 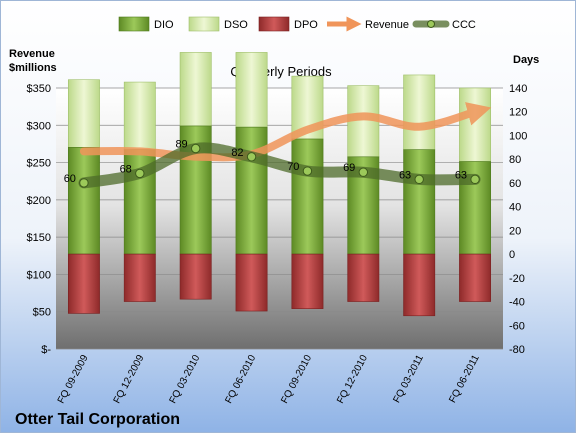 What do you see at coordinates (39, 219) in the screenshot?
I see `y-left-ticks: $- $50 $100 $150 $200 $250 $300 $350` at bounding box center [39, 219].